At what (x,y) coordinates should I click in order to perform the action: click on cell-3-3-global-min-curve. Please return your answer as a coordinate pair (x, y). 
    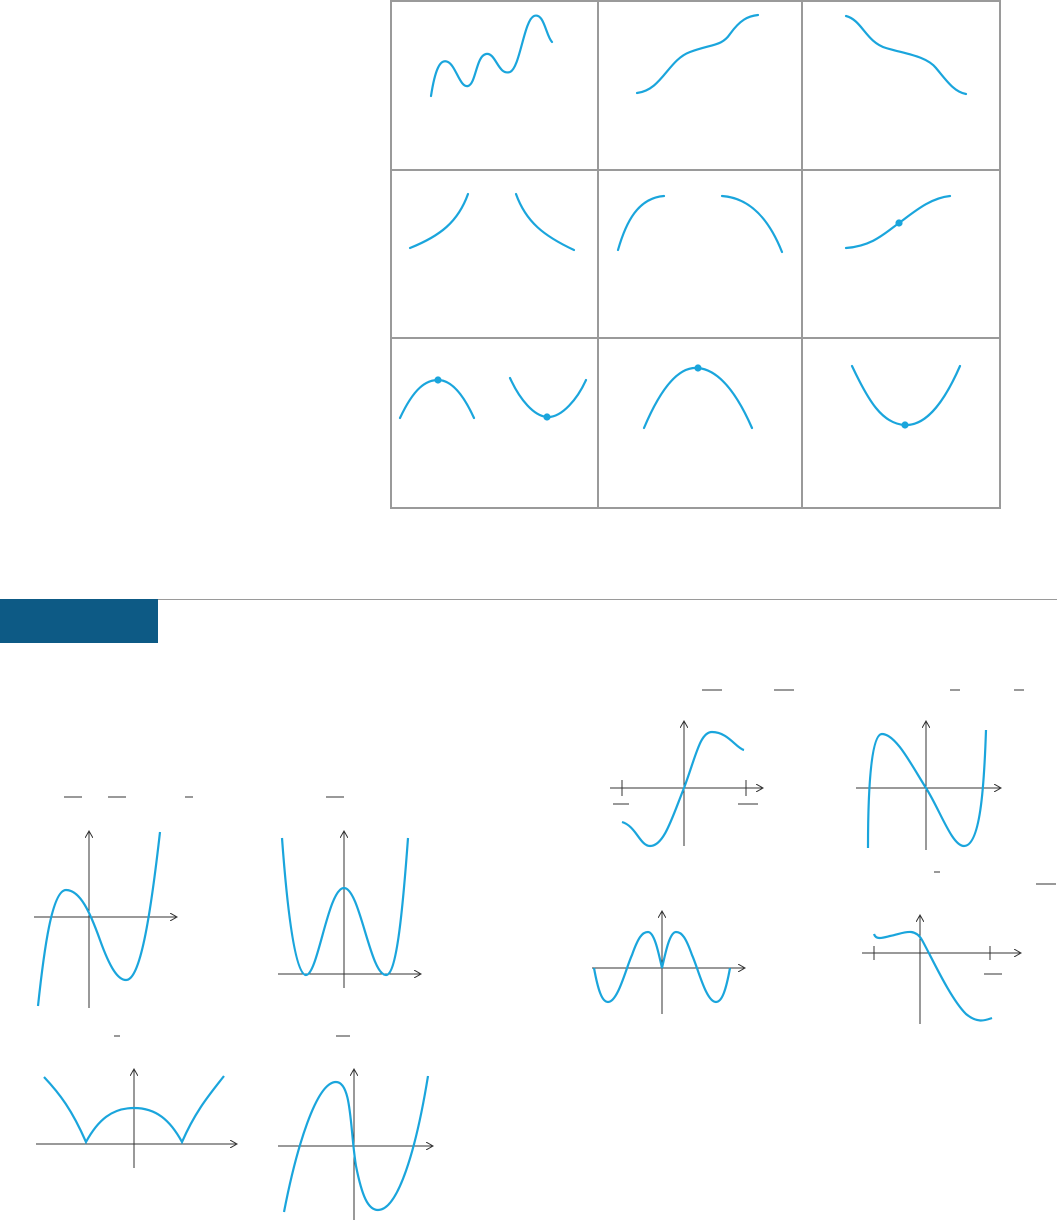
    Looking at the image, I should click on (906, 395).